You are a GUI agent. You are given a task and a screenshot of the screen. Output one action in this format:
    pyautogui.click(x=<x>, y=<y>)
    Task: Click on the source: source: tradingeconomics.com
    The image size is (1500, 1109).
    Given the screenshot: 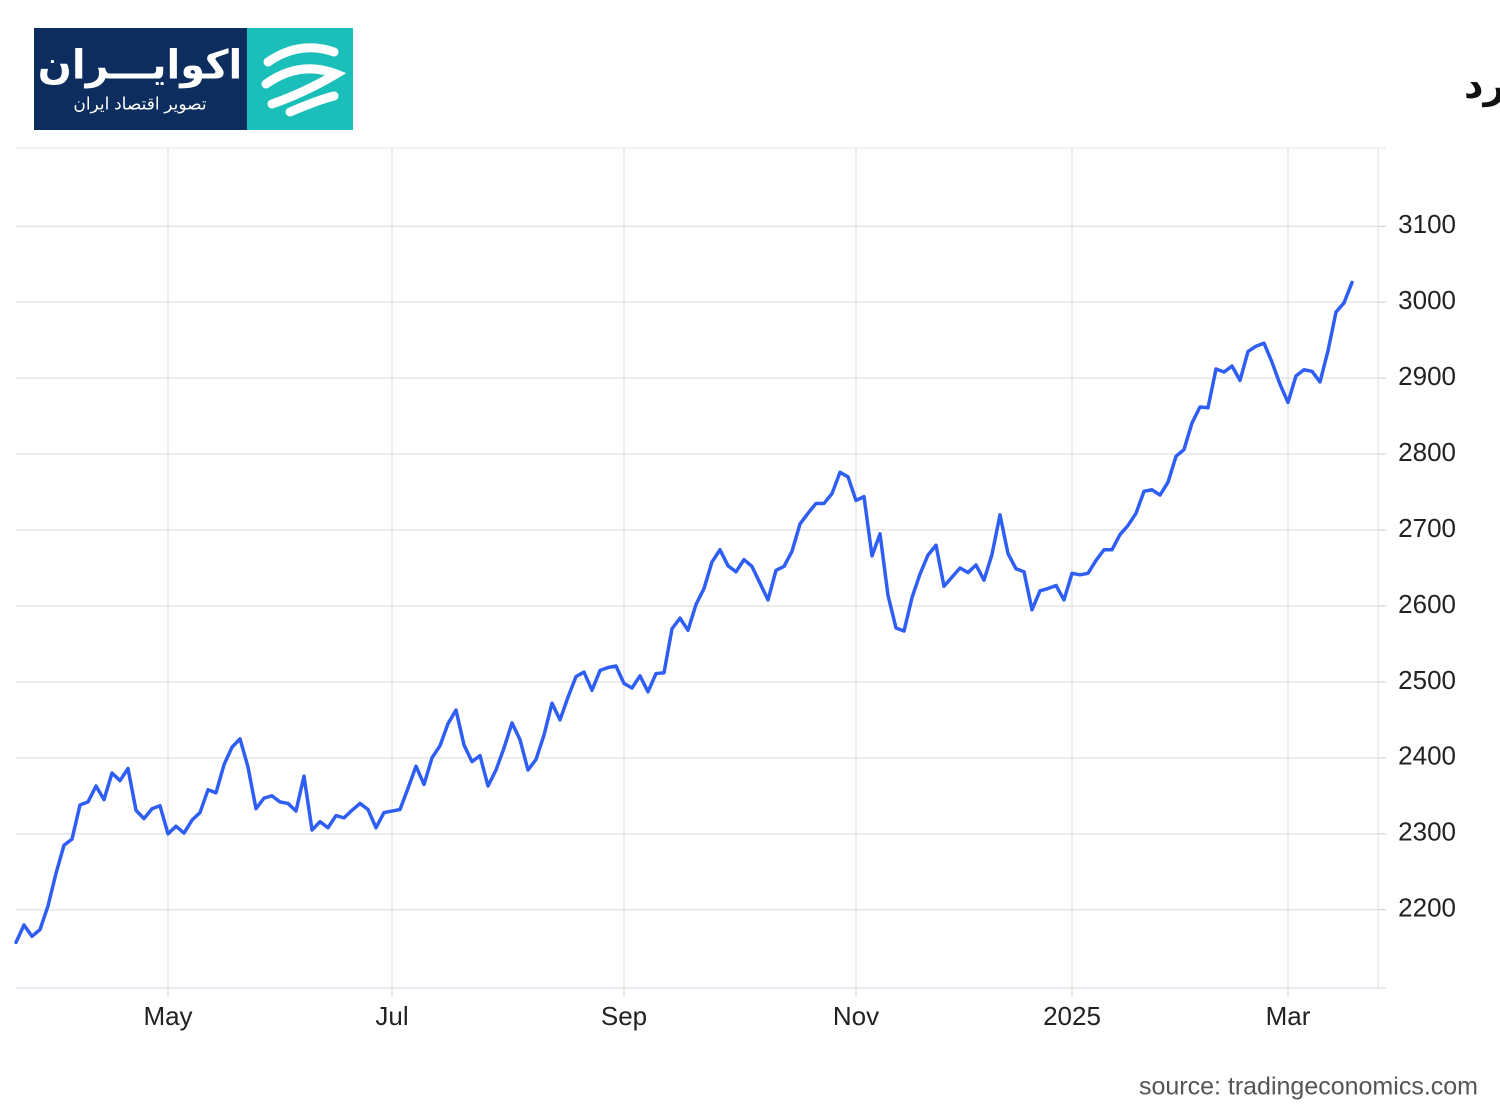 What is the action you would take?
    pyautogui.click(x=1308, y=1087)
    